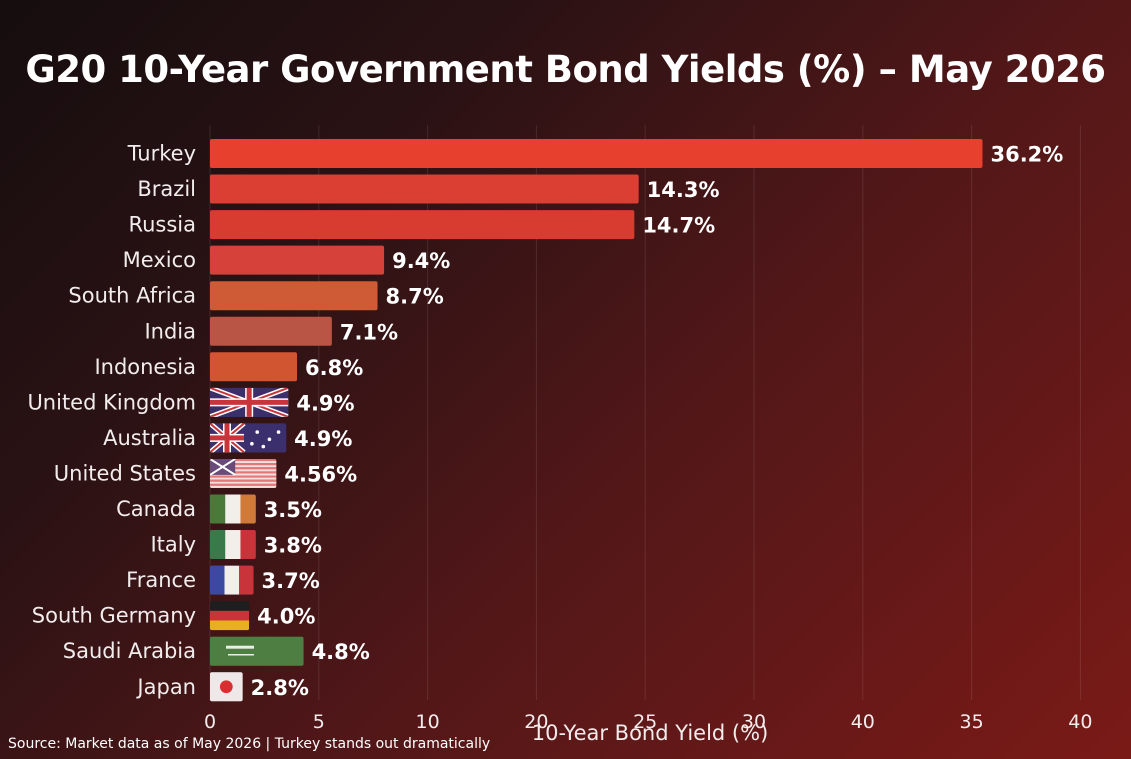  Describe the element at coordinates (249, 402) in the screenshot. I see `uk-flag-icon` at that location.